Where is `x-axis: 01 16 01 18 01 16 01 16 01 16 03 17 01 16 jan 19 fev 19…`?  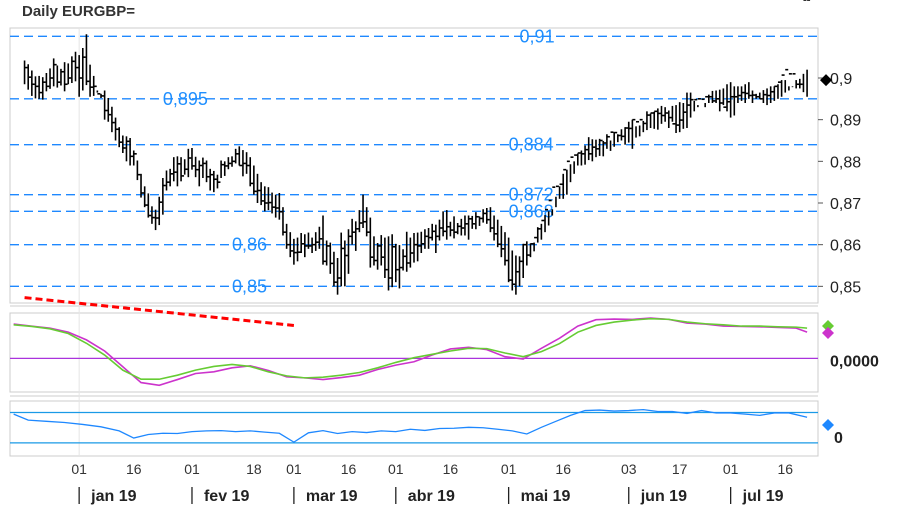 x-axis: 01 16 01 18 01 16 01 16 01 16 03 17 01 16 jan 19 fev 19… is located at coordinates (432, 483).